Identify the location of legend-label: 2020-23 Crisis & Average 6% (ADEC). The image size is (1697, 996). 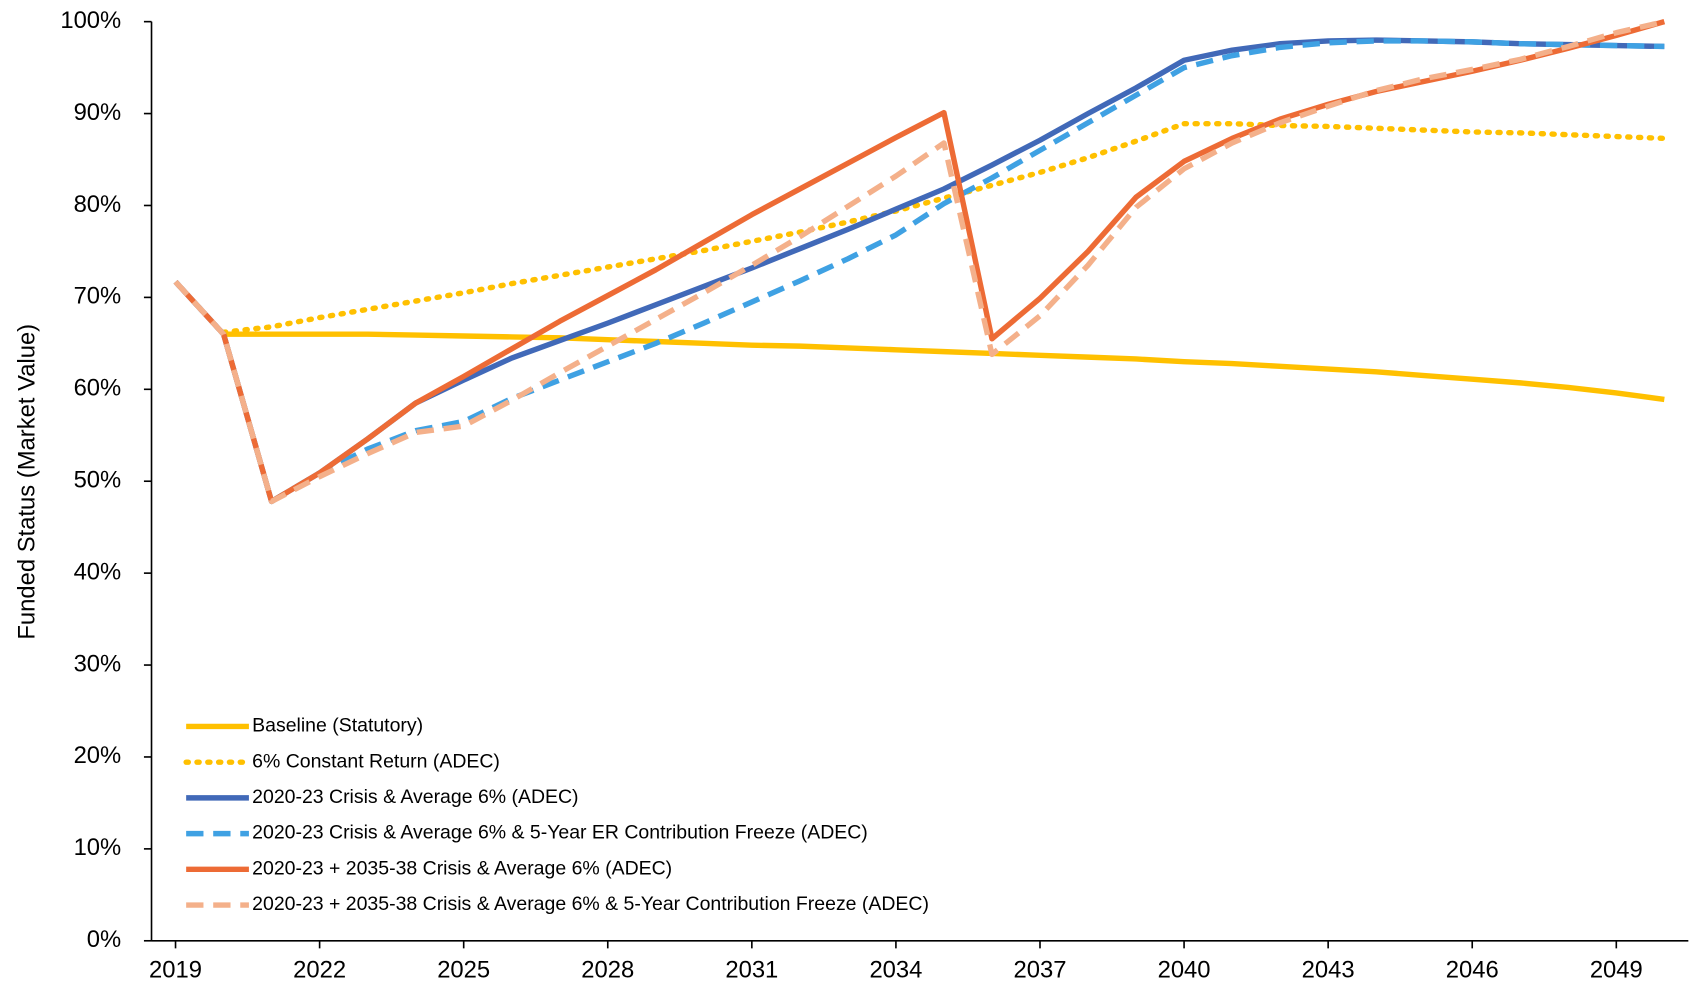
(415, 797).